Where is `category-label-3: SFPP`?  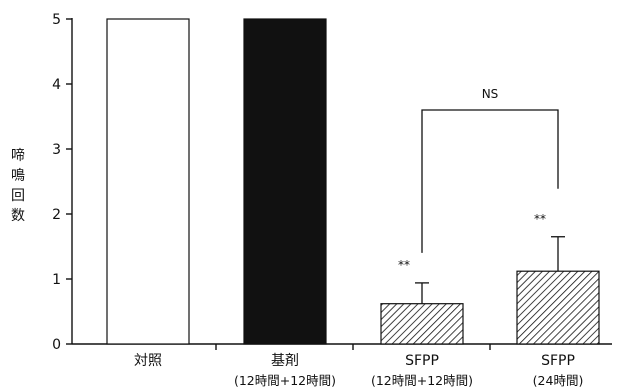 category-label-3: SFPP is located at coordinates (558, 361).